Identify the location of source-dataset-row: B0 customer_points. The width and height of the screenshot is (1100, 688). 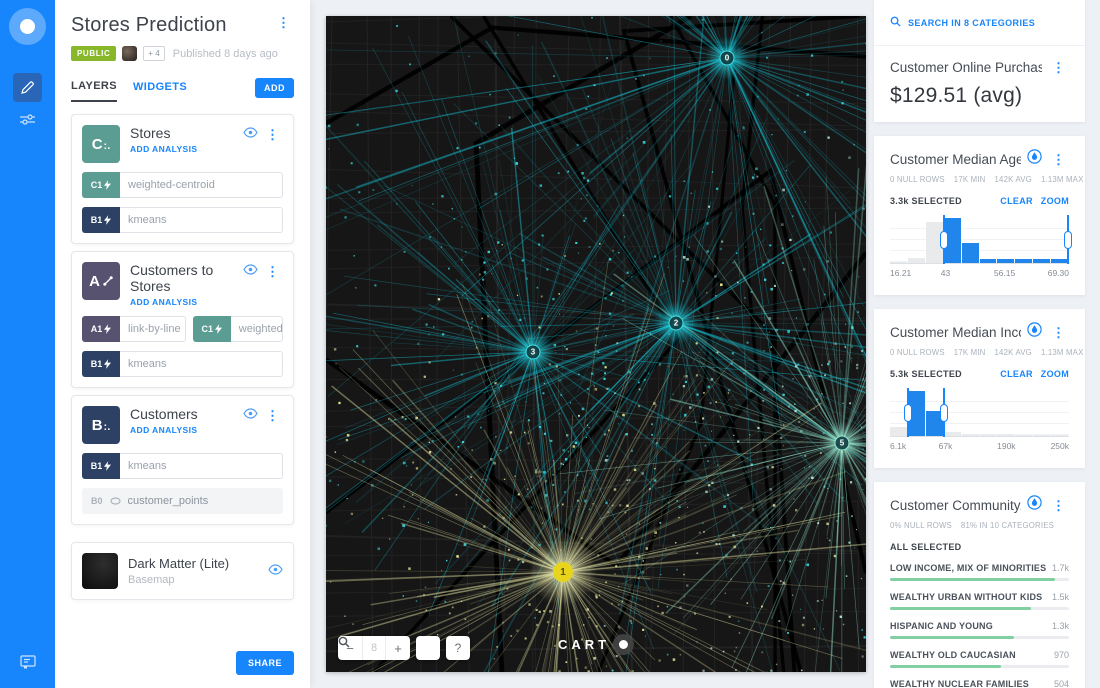
(182, 501).